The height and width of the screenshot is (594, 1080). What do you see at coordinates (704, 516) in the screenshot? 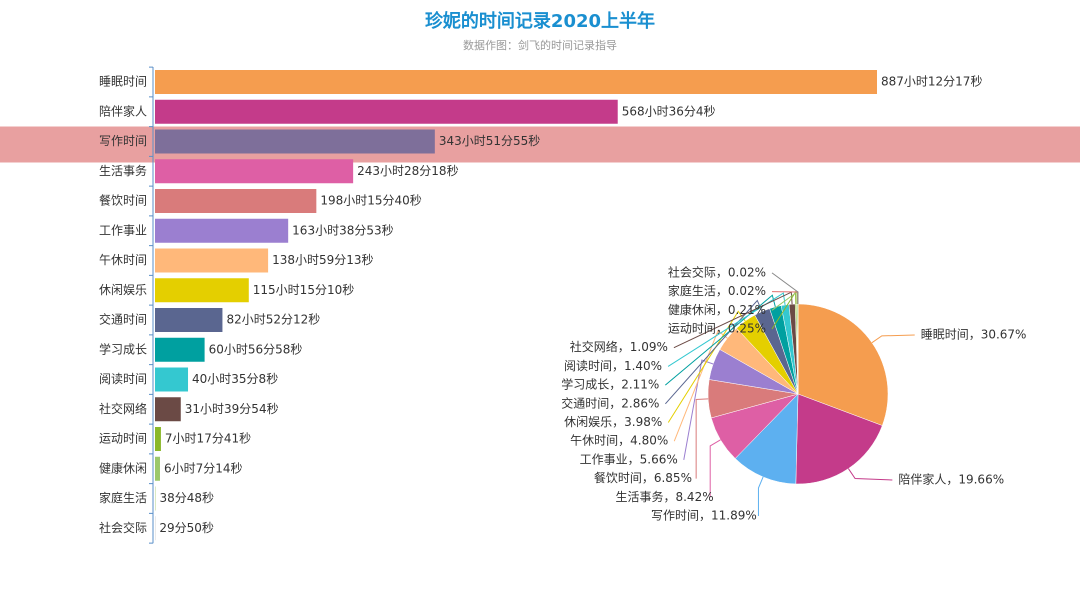
I see `slice-label: 写作时间，11.89%` at bounding box center [704, 516].